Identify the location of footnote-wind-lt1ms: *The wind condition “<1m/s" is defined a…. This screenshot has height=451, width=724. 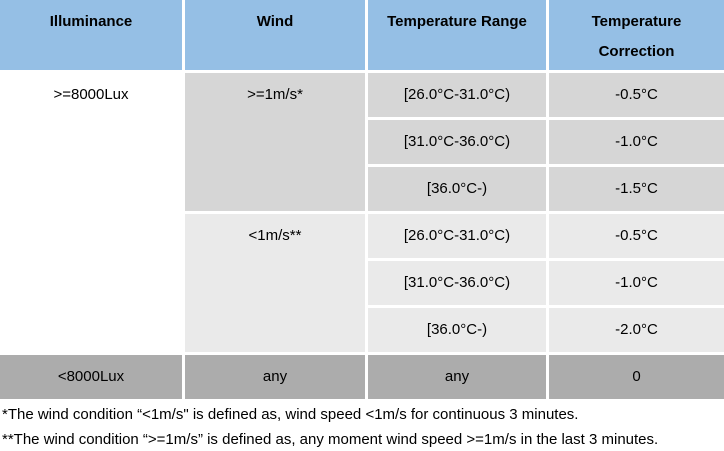
(290, 414).